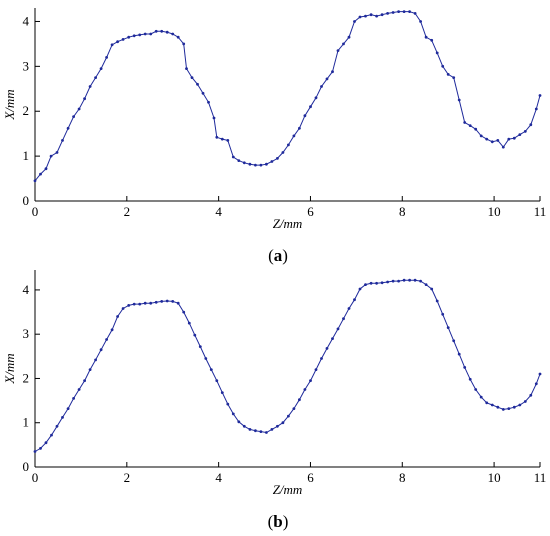 The image size is (550, 536). Describe the element at coordinates (9, 104) in the screenshot. I see `y-axis-title-a: X/mm` at that location.